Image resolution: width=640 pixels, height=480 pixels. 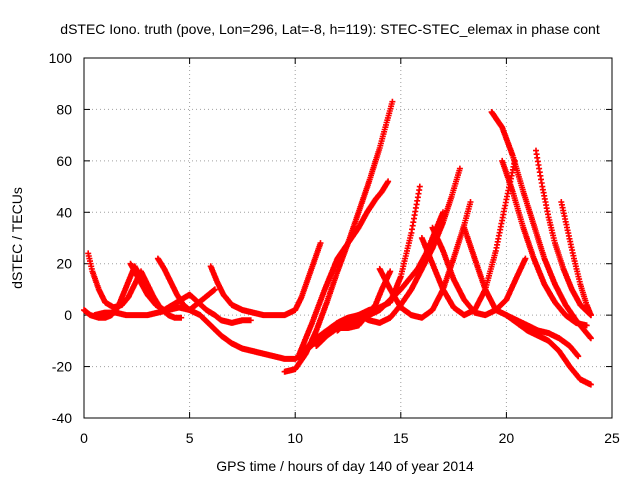 What do you see at coordinates (507, 438) in the screenshot?
I see `x-tick-label: 20` at bounding box center [507, 438].